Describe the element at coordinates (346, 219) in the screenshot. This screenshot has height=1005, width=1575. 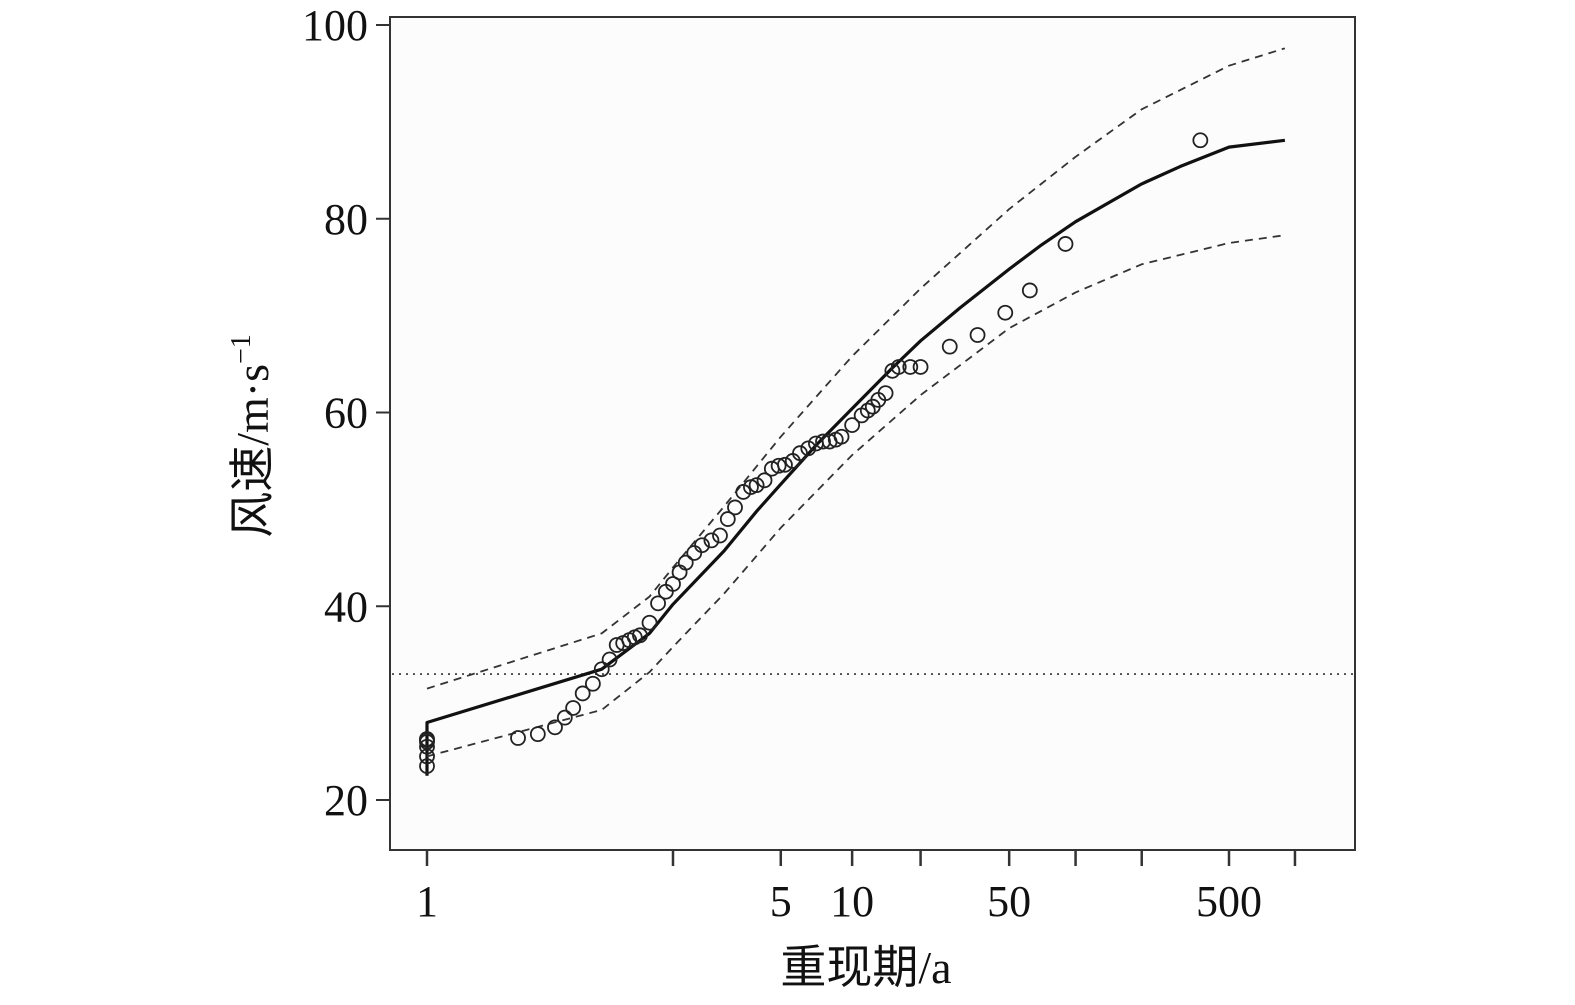
I see `y-tick-label: 80` at that location.